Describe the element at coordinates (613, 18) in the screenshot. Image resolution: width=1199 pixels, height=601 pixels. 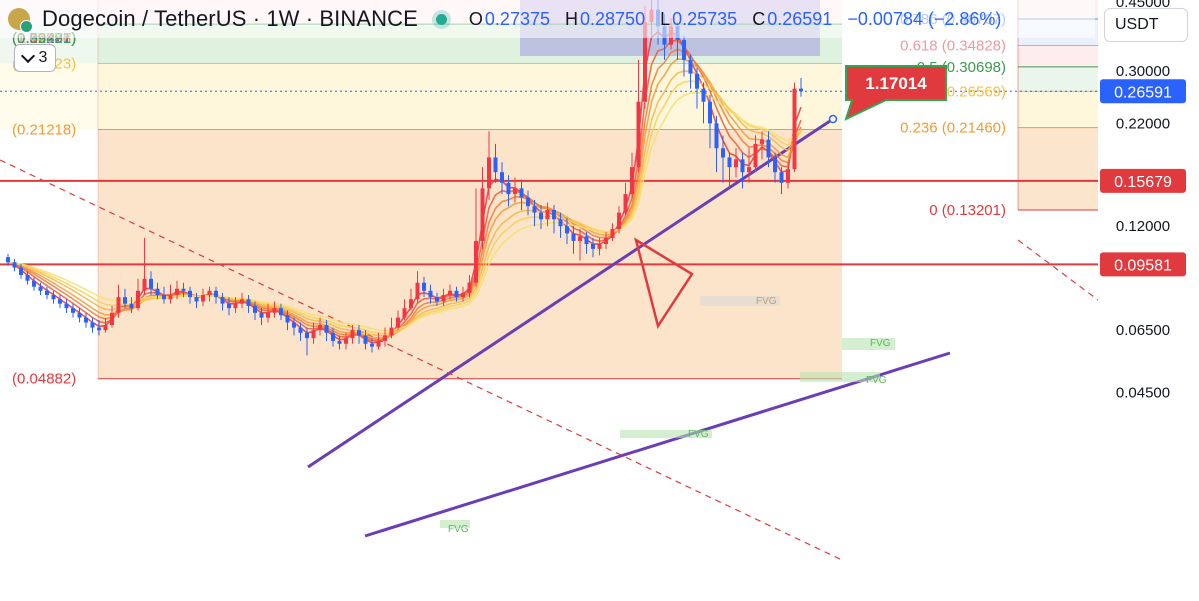
I see `high-value: 0.28750` at that location.